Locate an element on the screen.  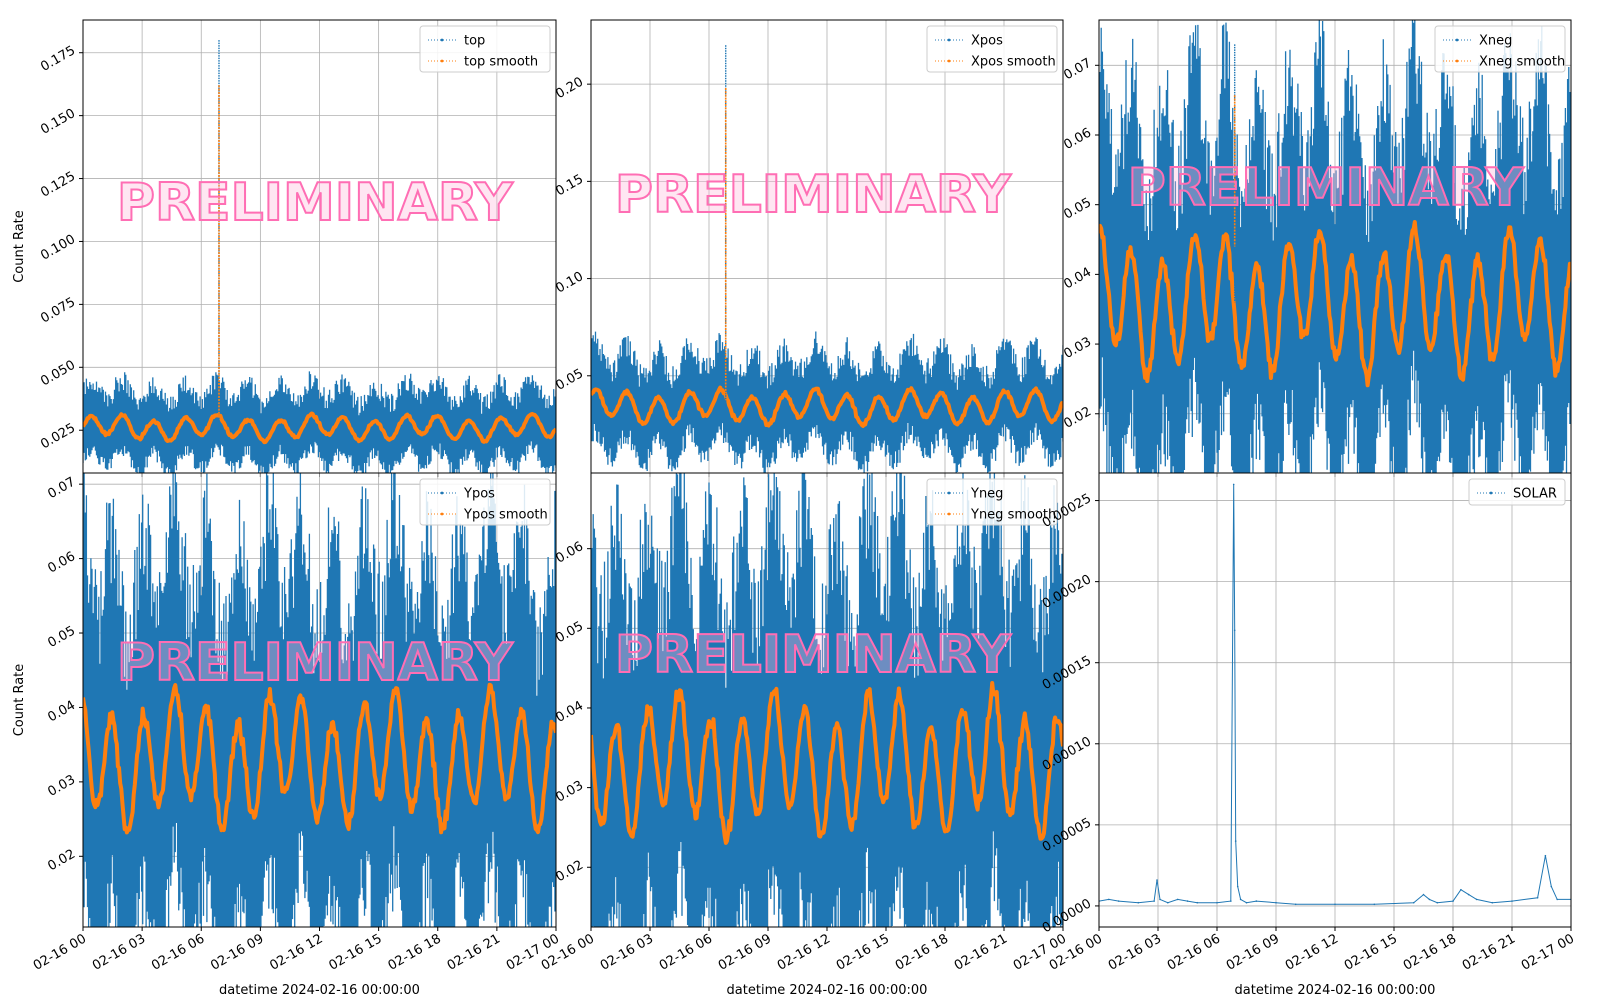
legend-box is located at coordinates (1517, 492).